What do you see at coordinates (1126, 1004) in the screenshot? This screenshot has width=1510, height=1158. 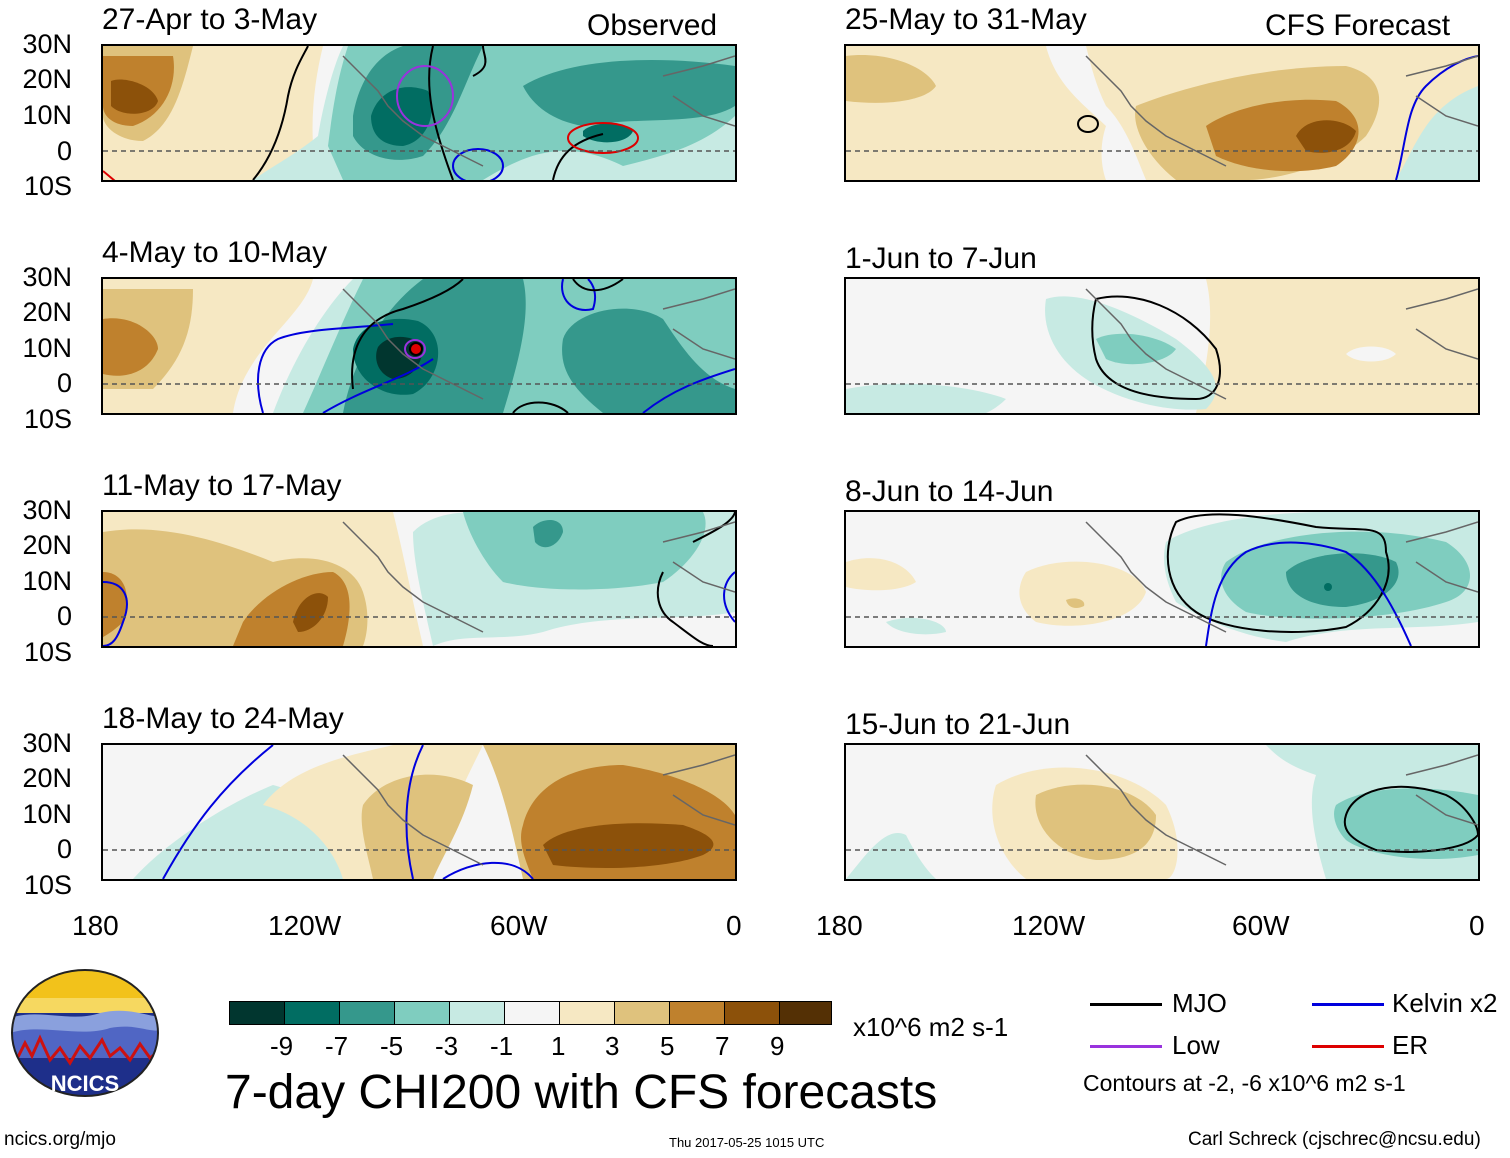 I see `legend-swatch-mjo` at bounding box center [1126, 1004].